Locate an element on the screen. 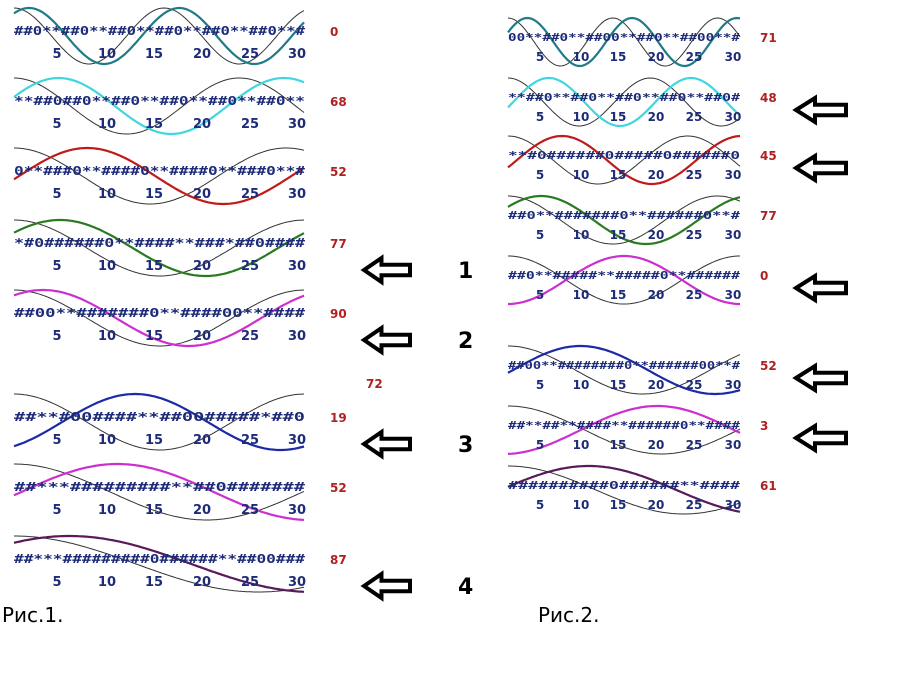 The height and width of the screenshot is (684, 920). figure2-row-3: ##0**#######0**######0**# 5 10 15 20 25 30 77 is located at coordinates (642, 220).